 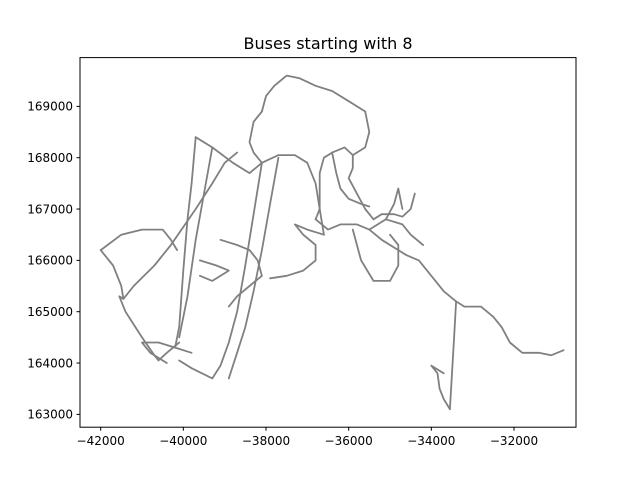 I want to click on y-tick-label: 167000, so click(x=50, y=209).